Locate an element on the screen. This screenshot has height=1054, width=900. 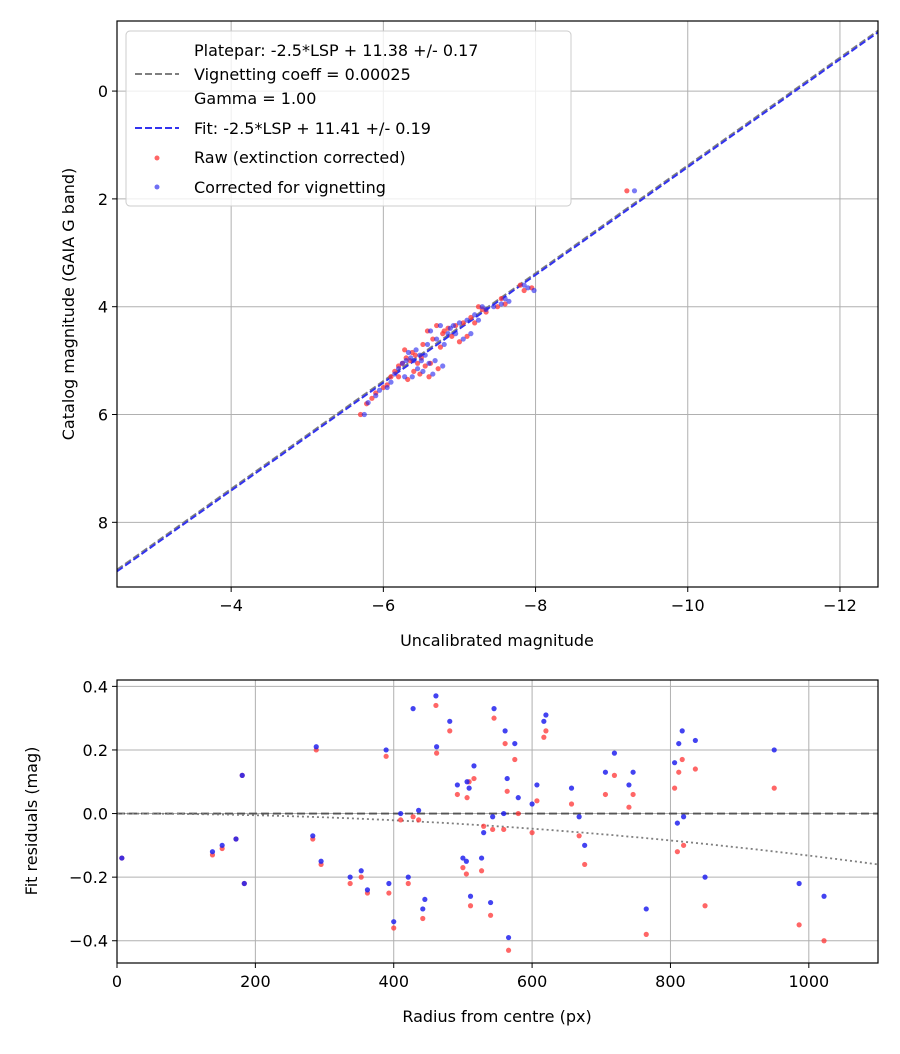
legend-corrected-marker is located at coordinates (157, 187).